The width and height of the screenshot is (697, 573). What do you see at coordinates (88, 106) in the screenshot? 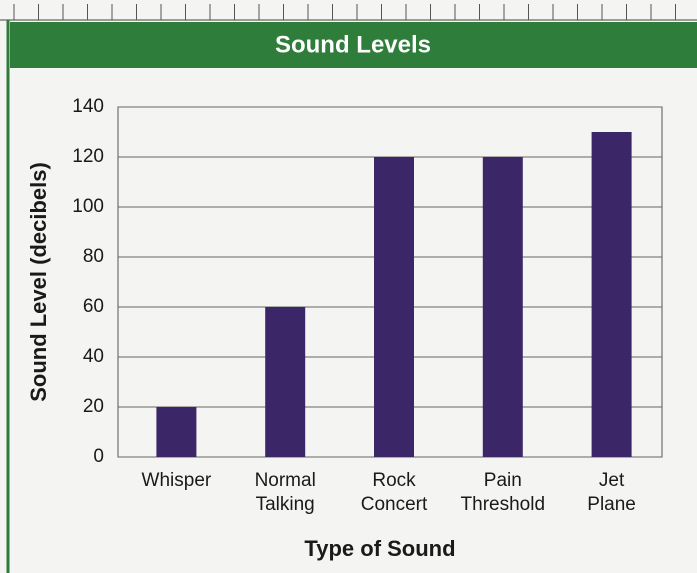
I see `y-tick-label: 140` at bounding box center [88, 106].